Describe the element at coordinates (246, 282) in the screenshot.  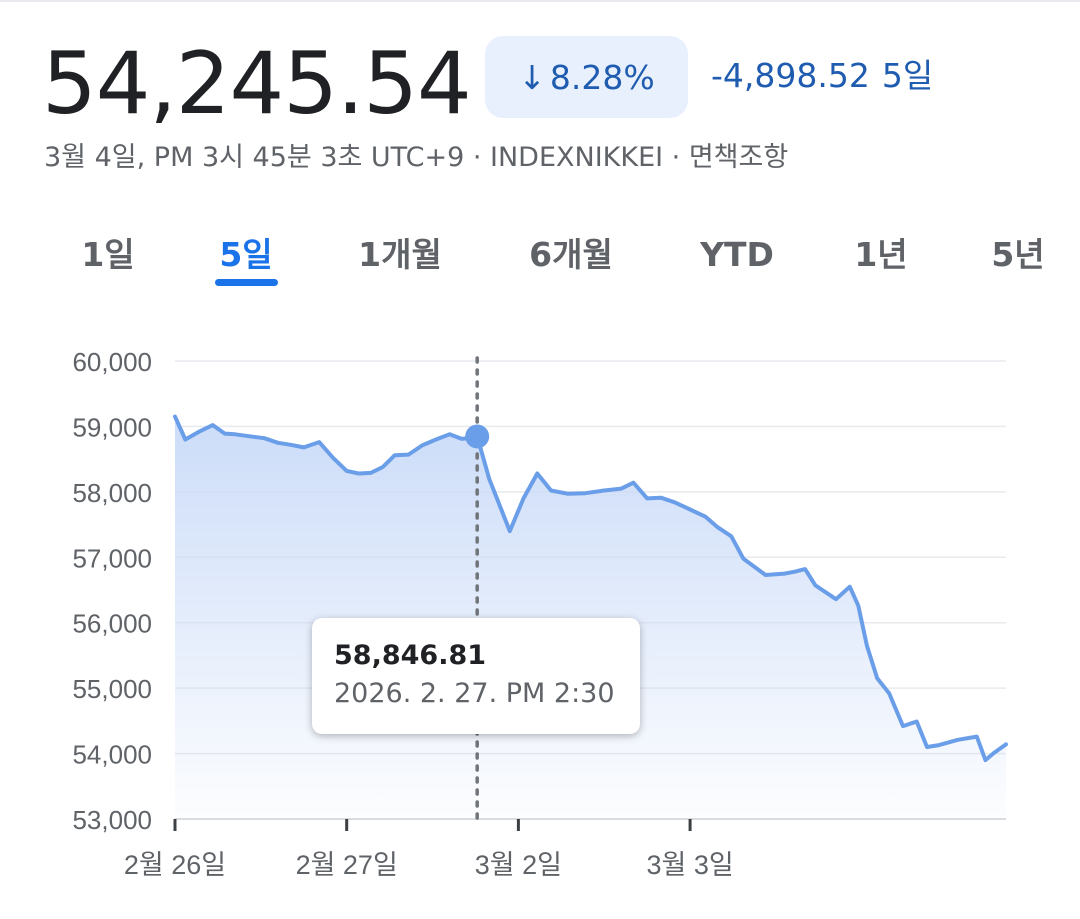
I see `active-tab-indicator` at that location.